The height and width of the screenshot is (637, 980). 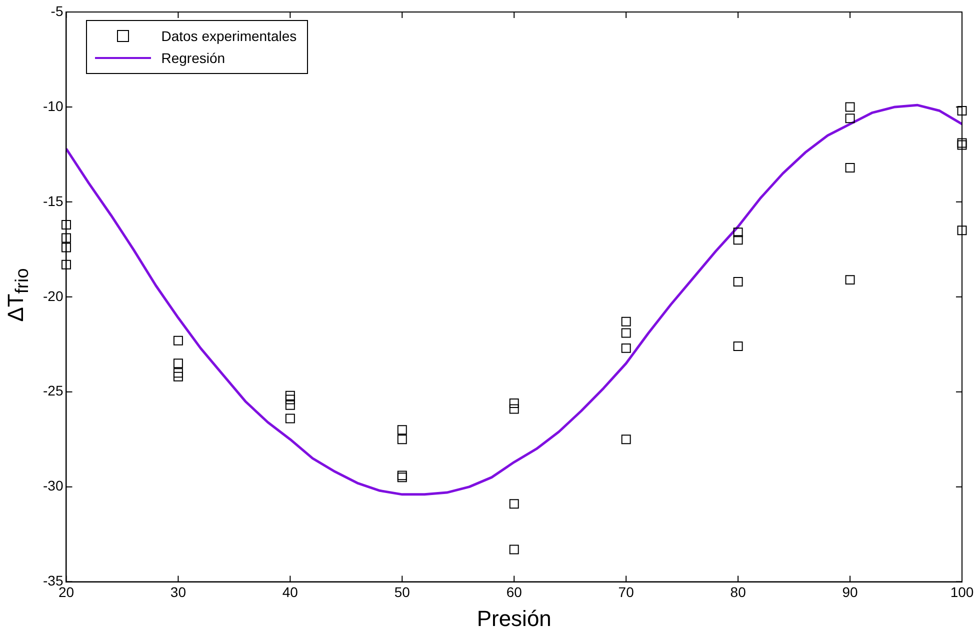 What do you see at coordinates (53, 390) in the screenshot?
I see `y-tick-label: -25` at bounding box center [53, 390].